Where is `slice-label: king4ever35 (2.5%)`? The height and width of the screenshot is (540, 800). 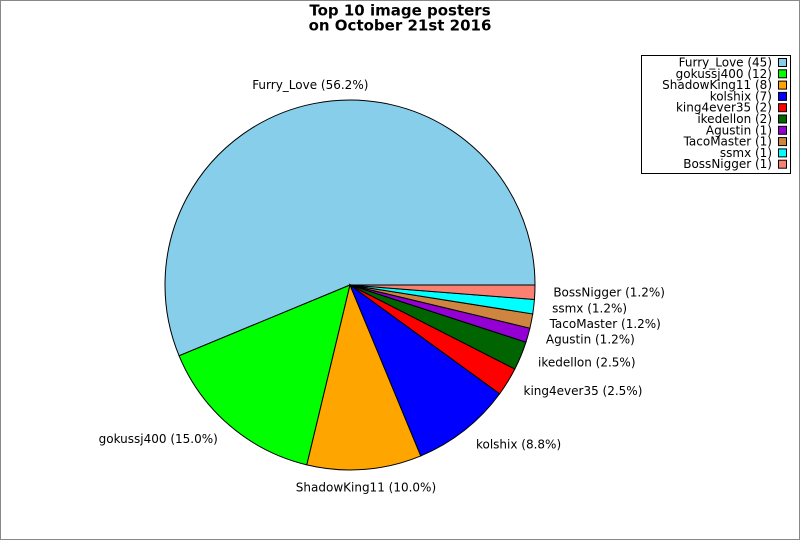
slice-label: king4ever35 (2.5%) is located at coordinates (583, 391).